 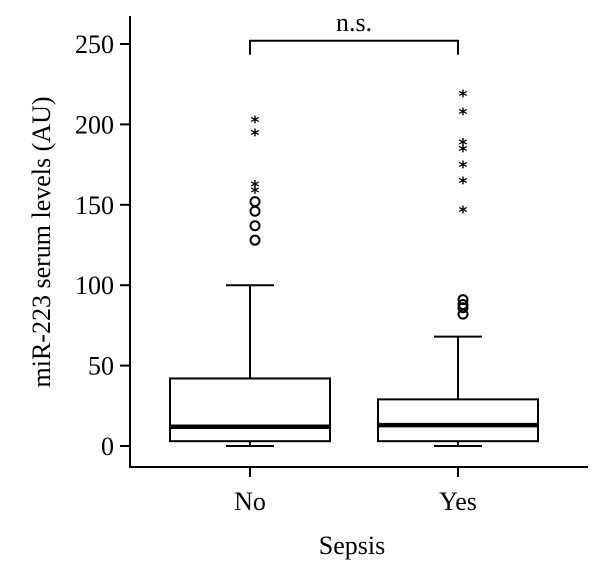 I want to click on significance-bracket, so click(x=354, y=47).